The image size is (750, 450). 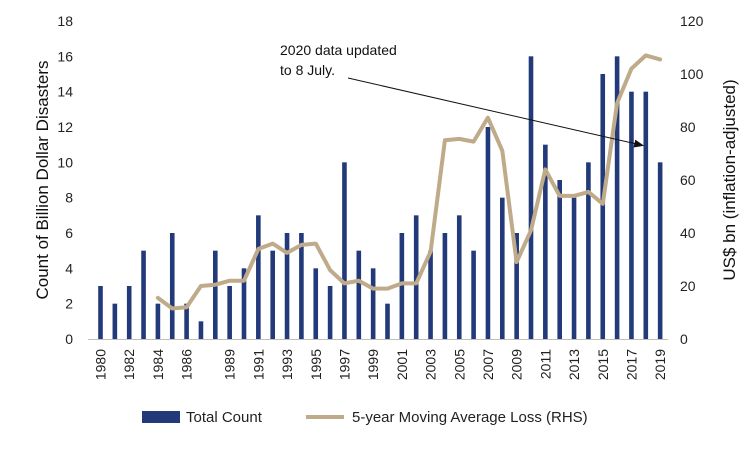 What do you see at coordinates (588, 250) in the screenshot?
I see `bar-2014` at bounding box center [588, 250].